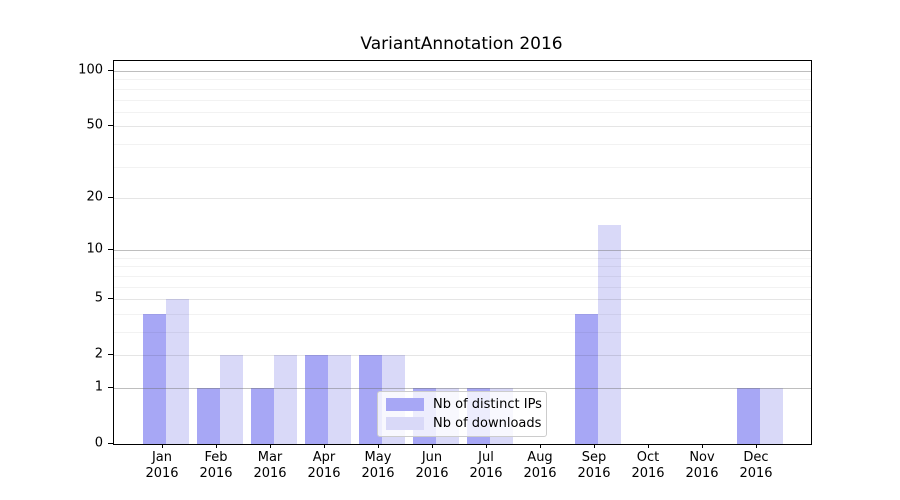  What do you see at coordinates (94, 249) in the screenshot?
I see `y-tick-label-10: 10` at bounding box center [94, 249].